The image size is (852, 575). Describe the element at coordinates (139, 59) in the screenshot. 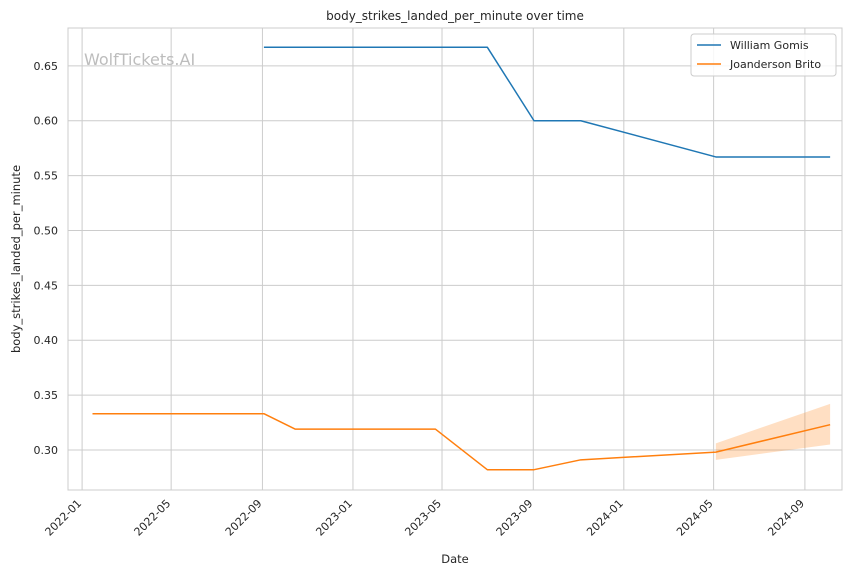

I see `watermark: WolfTickets.AI` at that location.